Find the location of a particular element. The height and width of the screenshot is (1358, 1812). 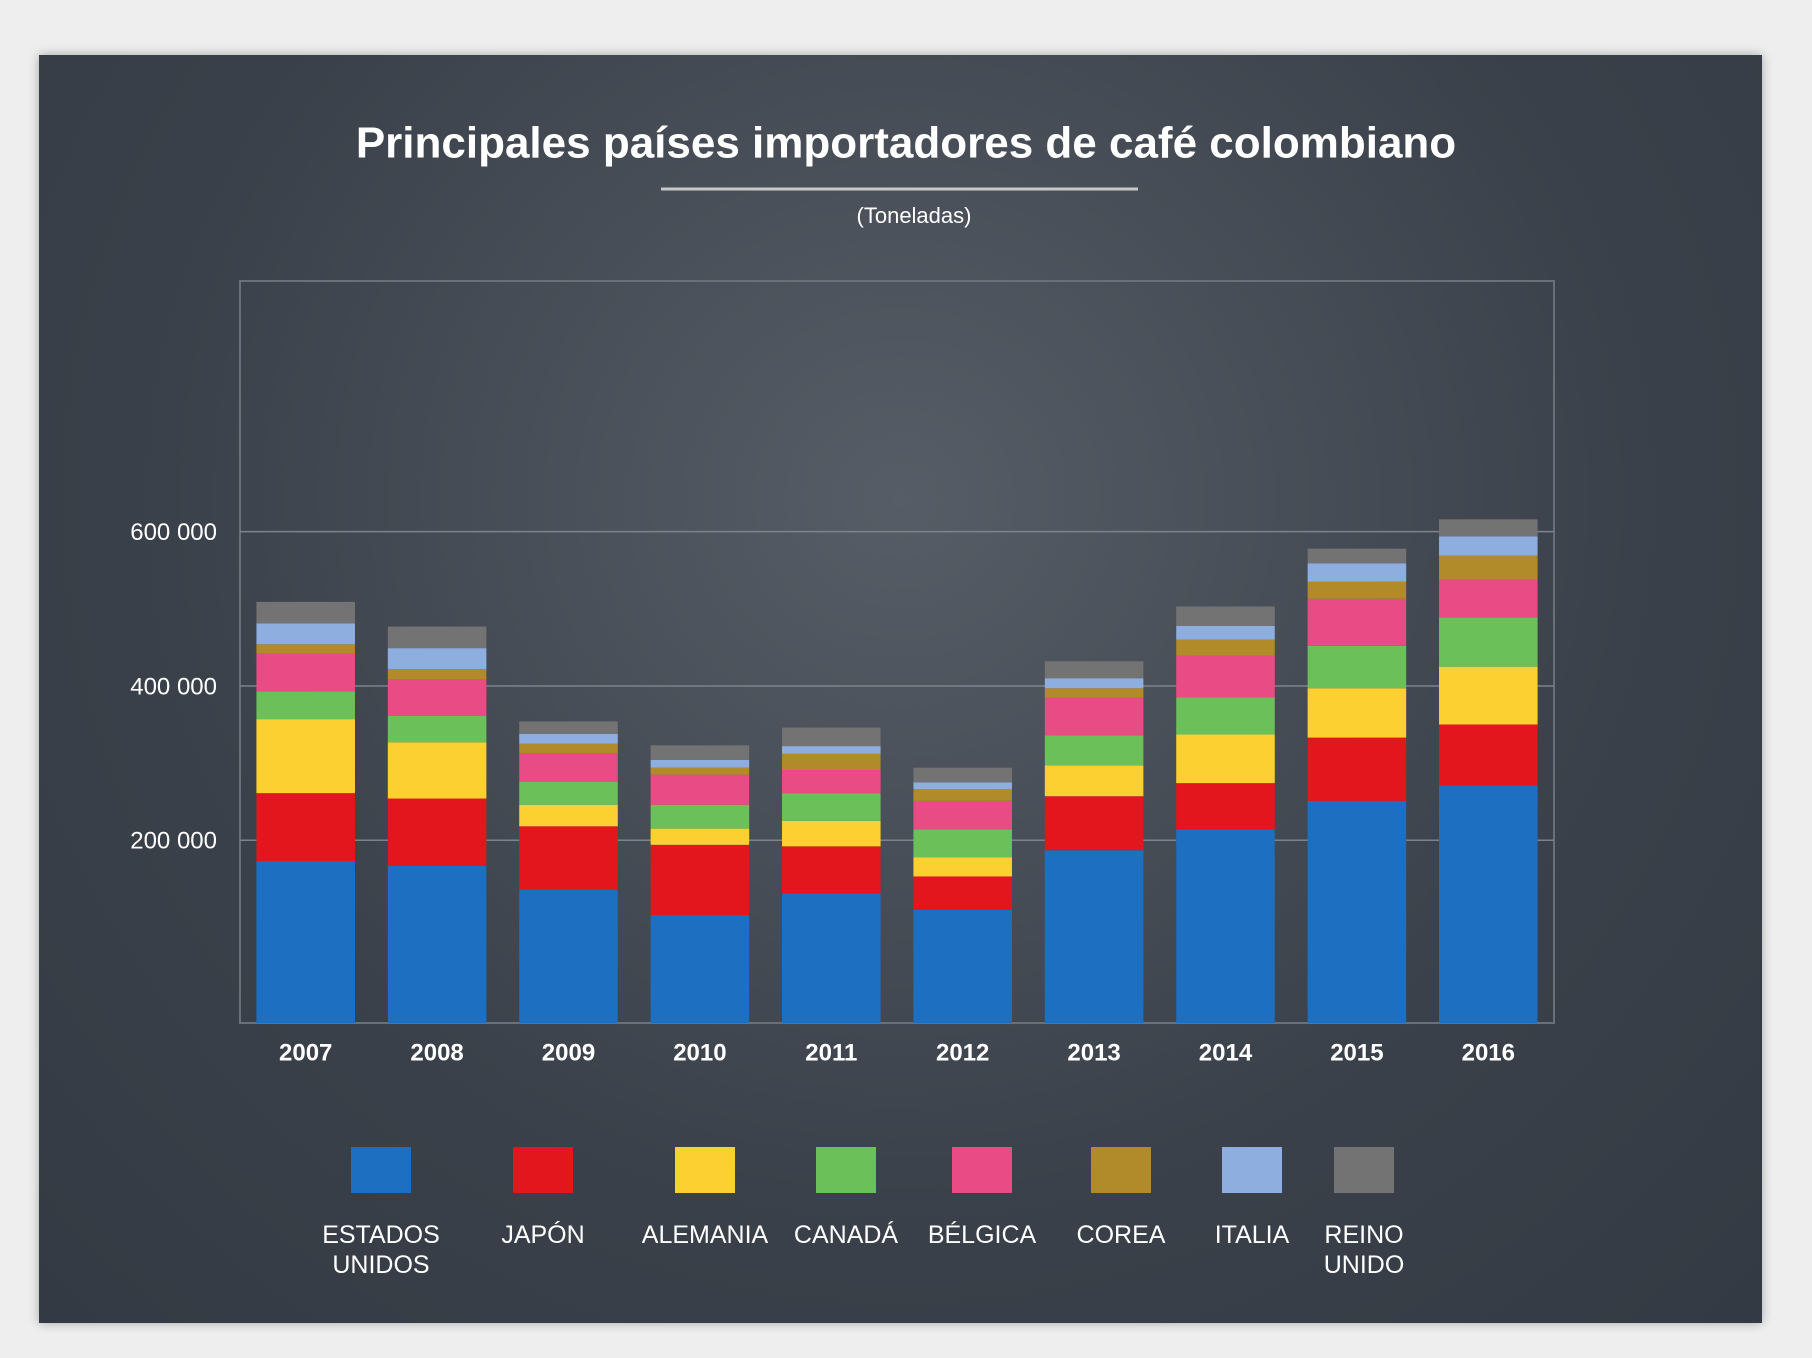

x-tick-label: 2009 is located at coordinates (568, 1052).